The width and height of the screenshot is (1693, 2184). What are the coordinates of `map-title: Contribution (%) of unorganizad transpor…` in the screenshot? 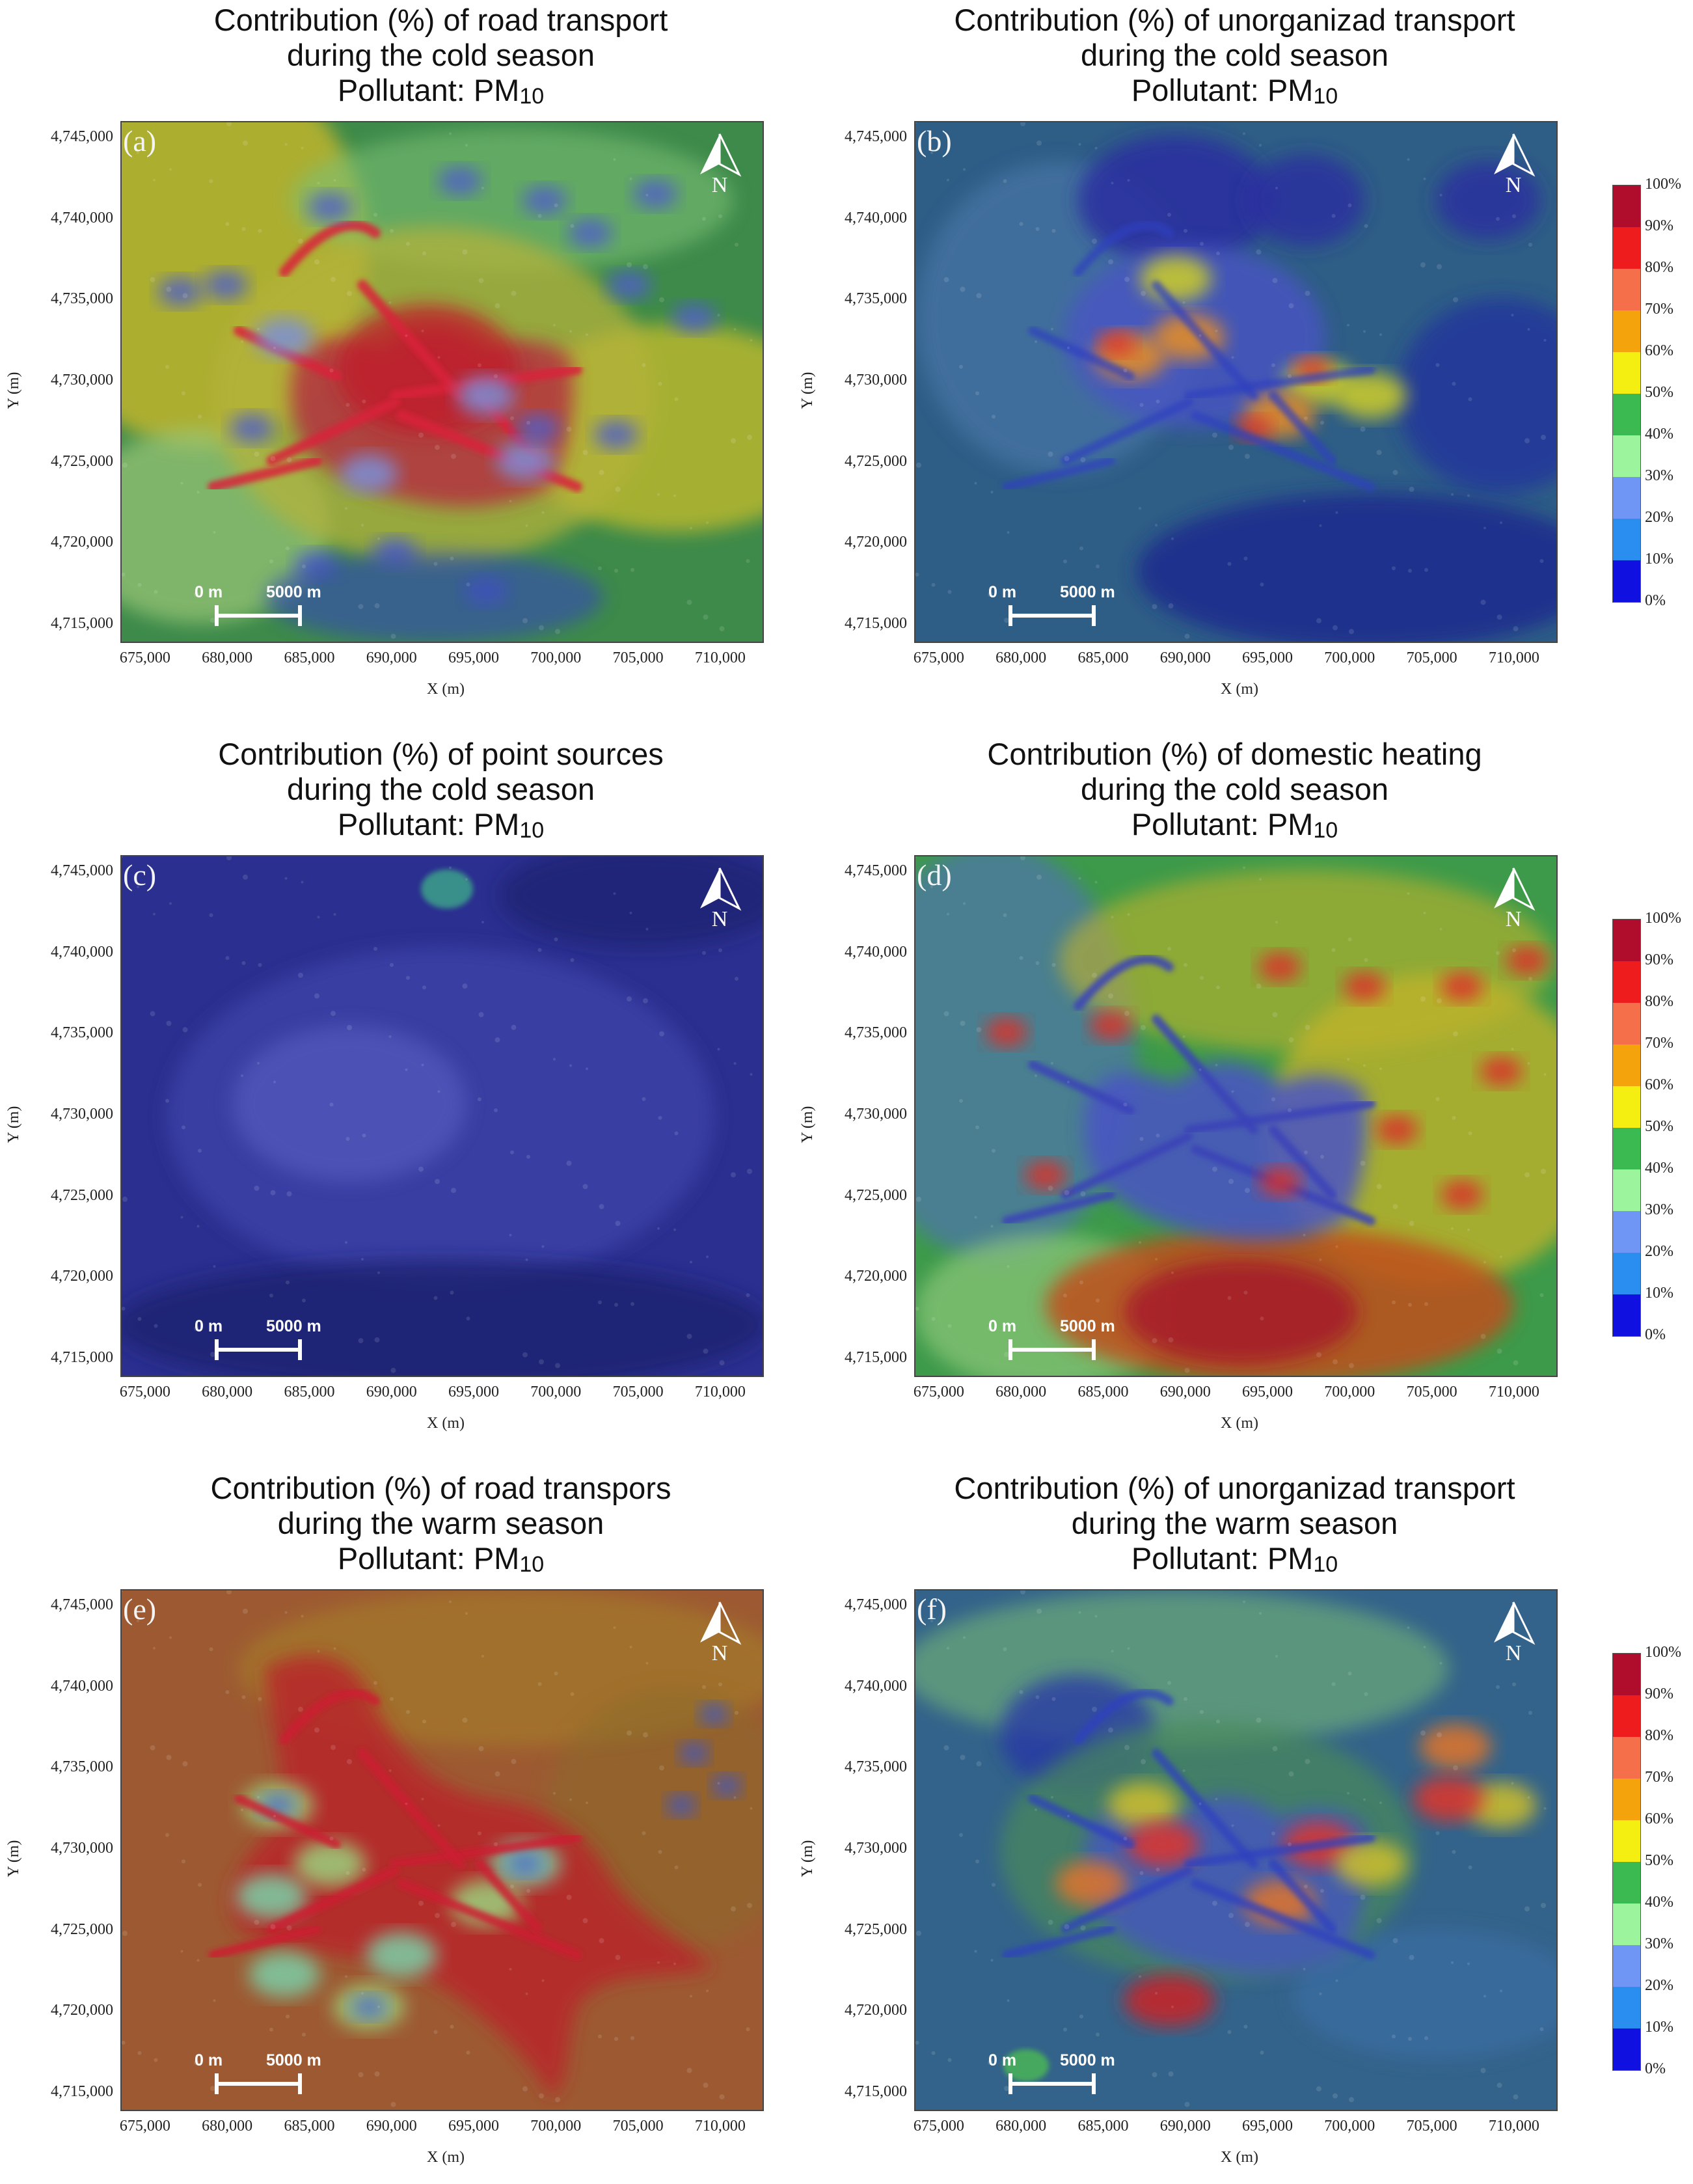 It's located at (1234, 1527).